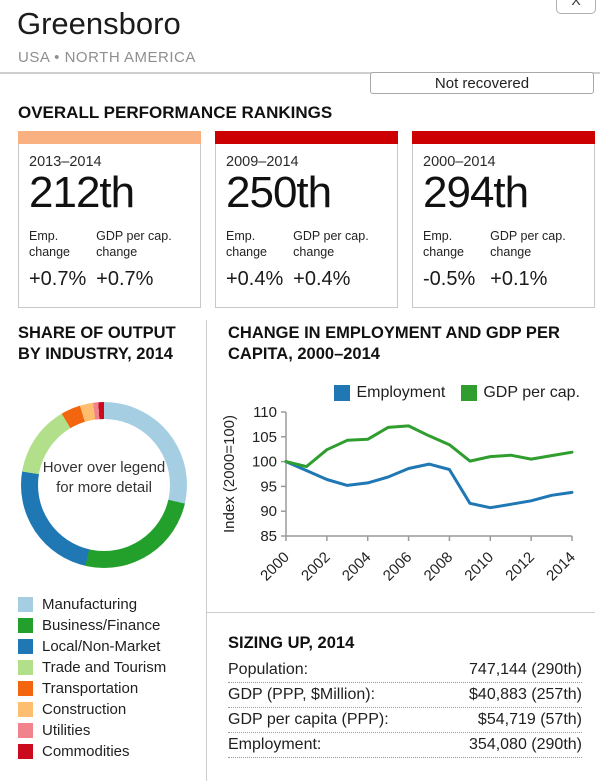  I want to click on legend-label: Business/Finance, so click(101, 625).